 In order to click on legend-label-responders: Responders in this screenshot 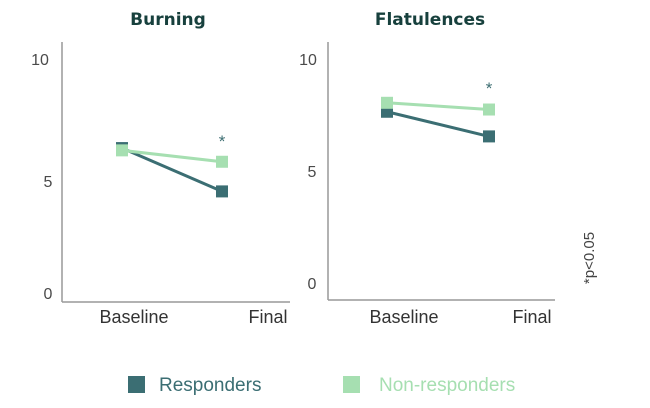, I will do `click(210, 385)`.